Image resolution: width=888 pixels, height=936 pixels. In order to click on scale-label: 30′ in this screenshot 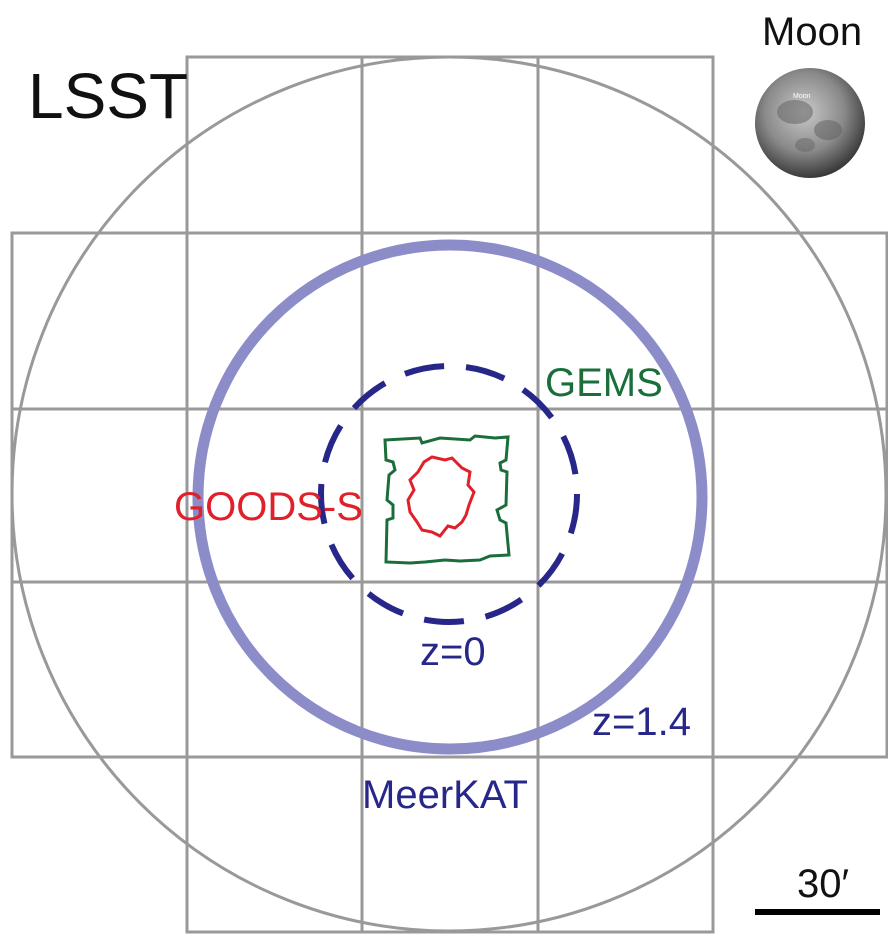, I will do `click(823, 884)`.